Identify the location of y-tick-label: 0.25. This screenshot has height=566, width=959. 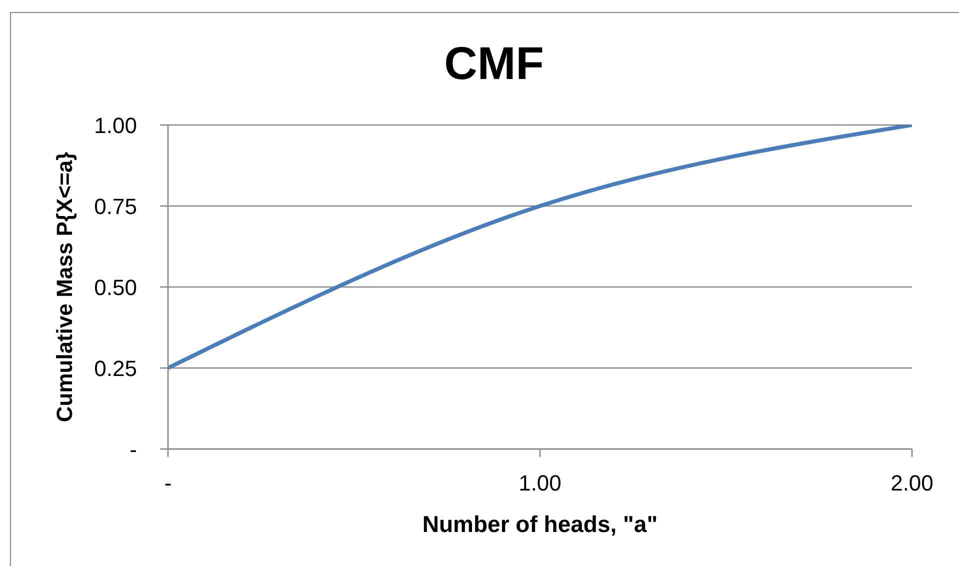
(115, 368).